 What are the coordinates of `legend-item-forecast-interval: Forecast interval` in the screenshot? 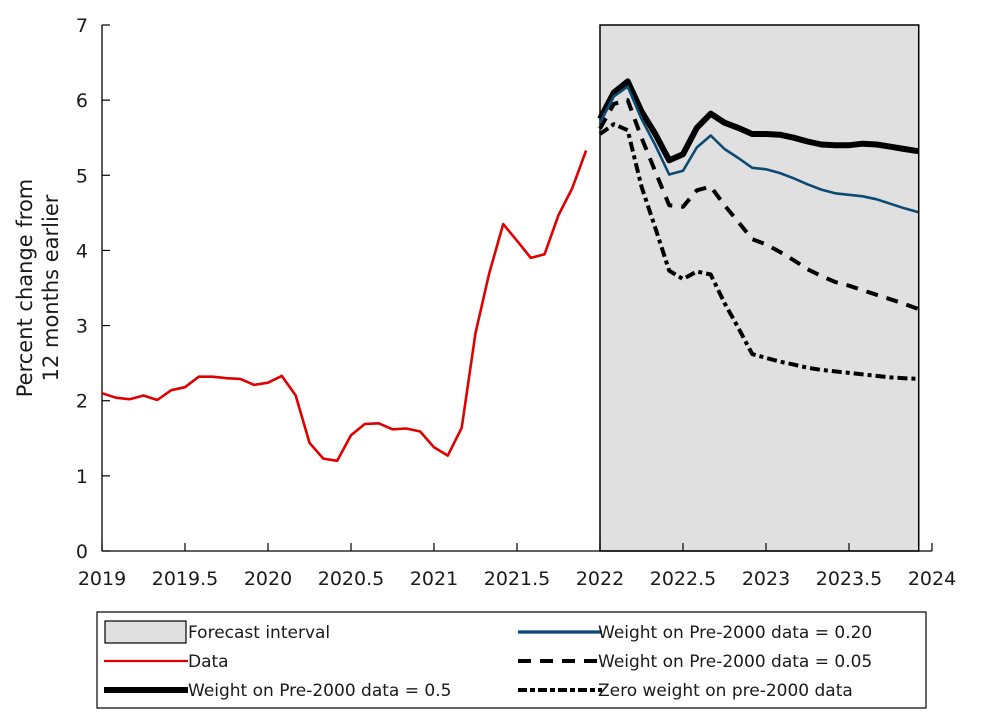 It's located at (217, 632).